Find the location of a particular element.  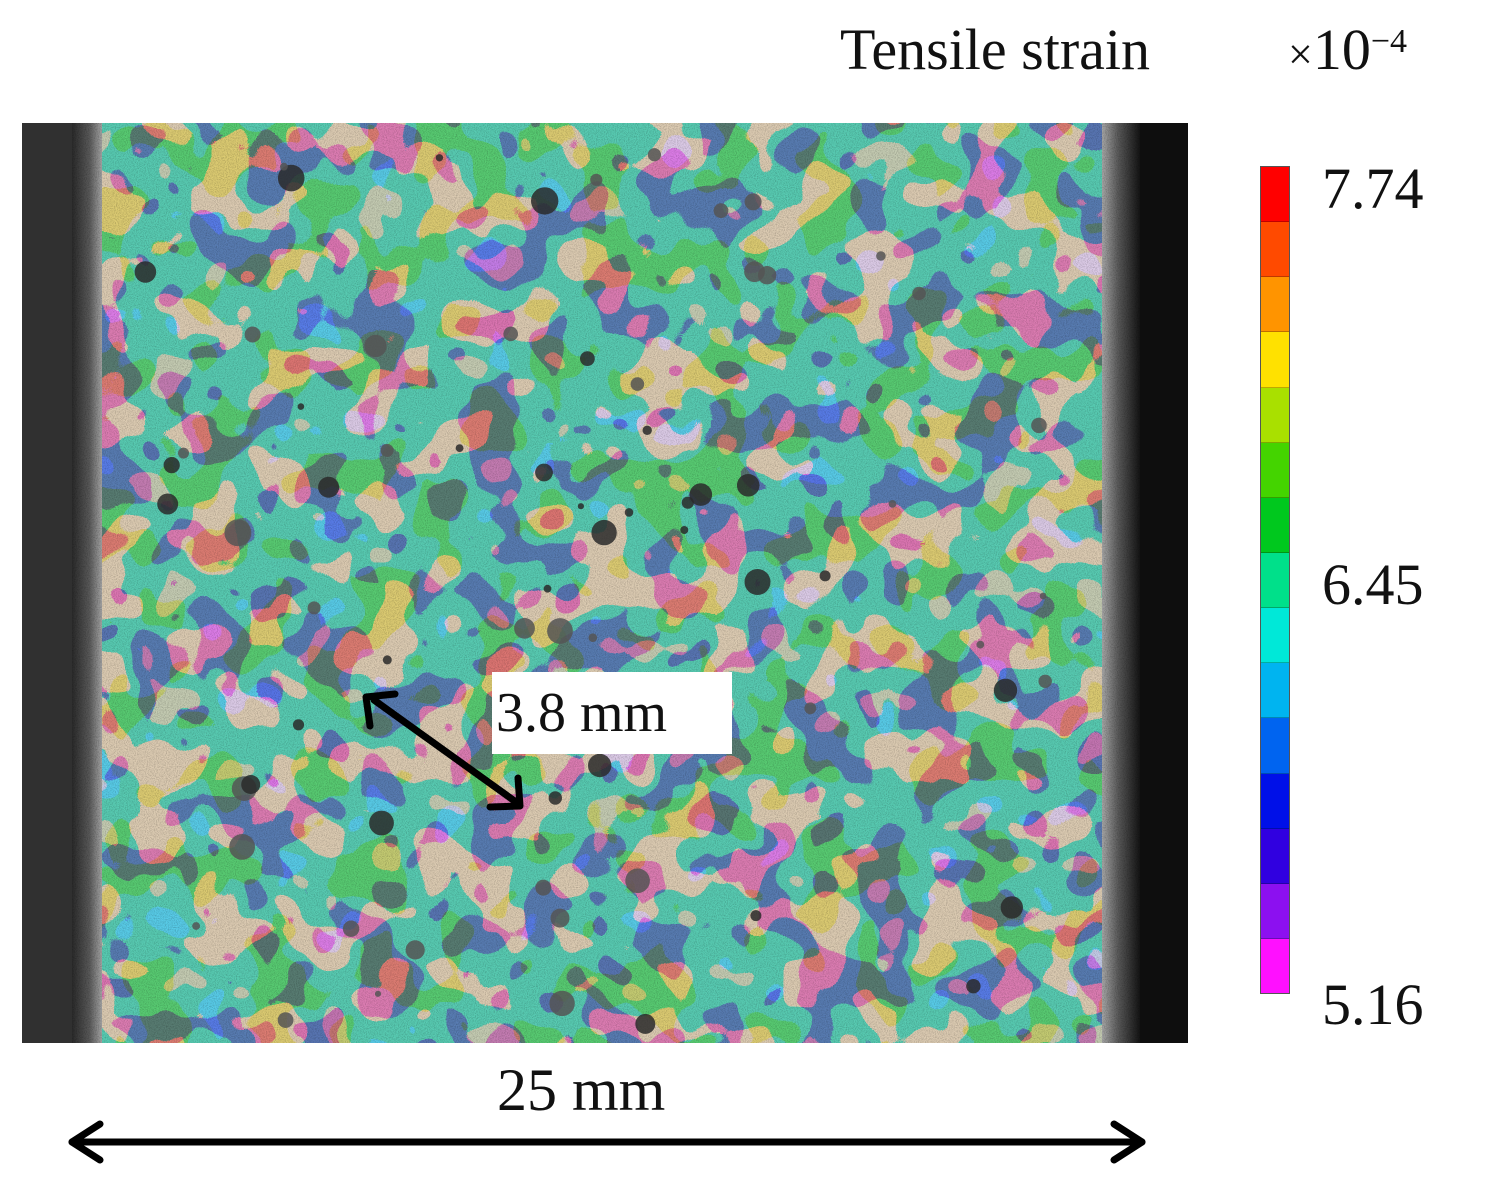

colorbar-max-label: 7.74 is located at coordinates (1373, 188).